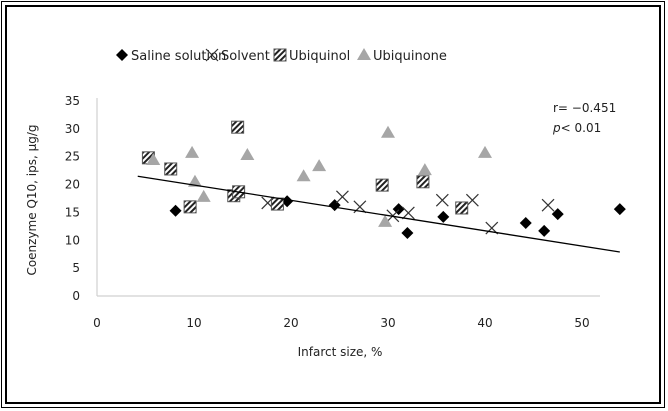 This screenshot has width=668, height=411. Describe the element at coordinates (319, 56) in the screenshot. I see `legend-label: Ubiquinol` at that location.